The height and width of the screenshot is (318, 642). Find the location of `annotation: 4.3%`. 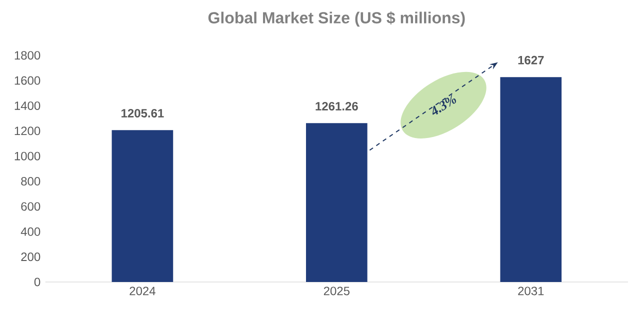

annotation: 4.3% is located at coordinates (444, 104).